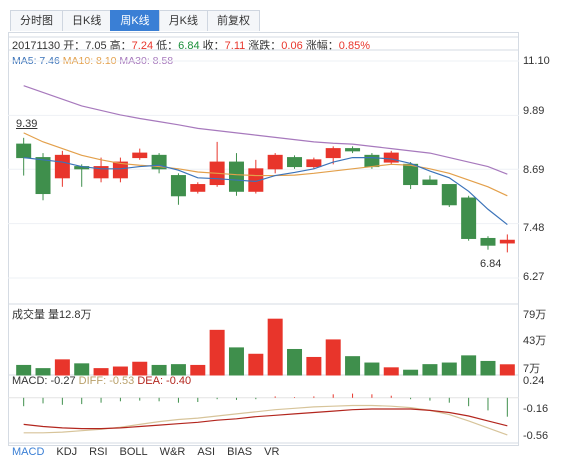  Describe the element at coordinates (206, 452) in the screenshot. I see `itab-asi: ASI` at that location.